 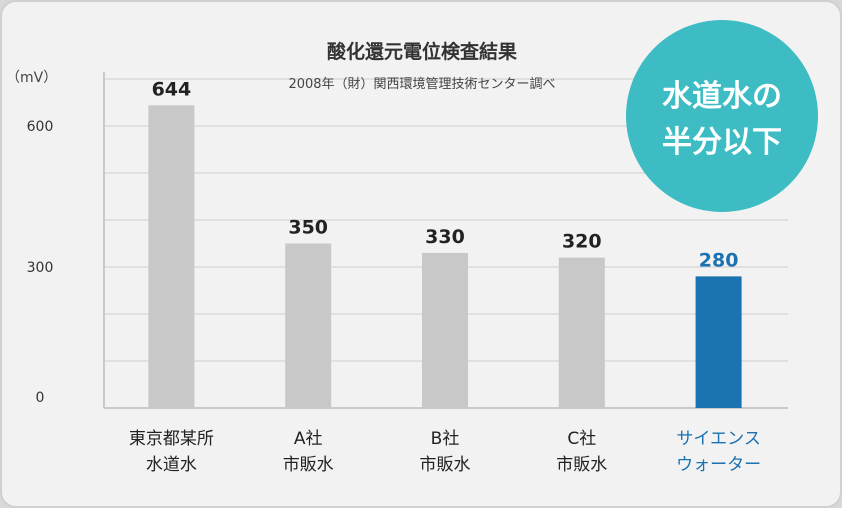 What do you see at coordinates (171, 439) in the screenshot?
I see `category-label: 東京都某所` at bounding box center [171, 439].